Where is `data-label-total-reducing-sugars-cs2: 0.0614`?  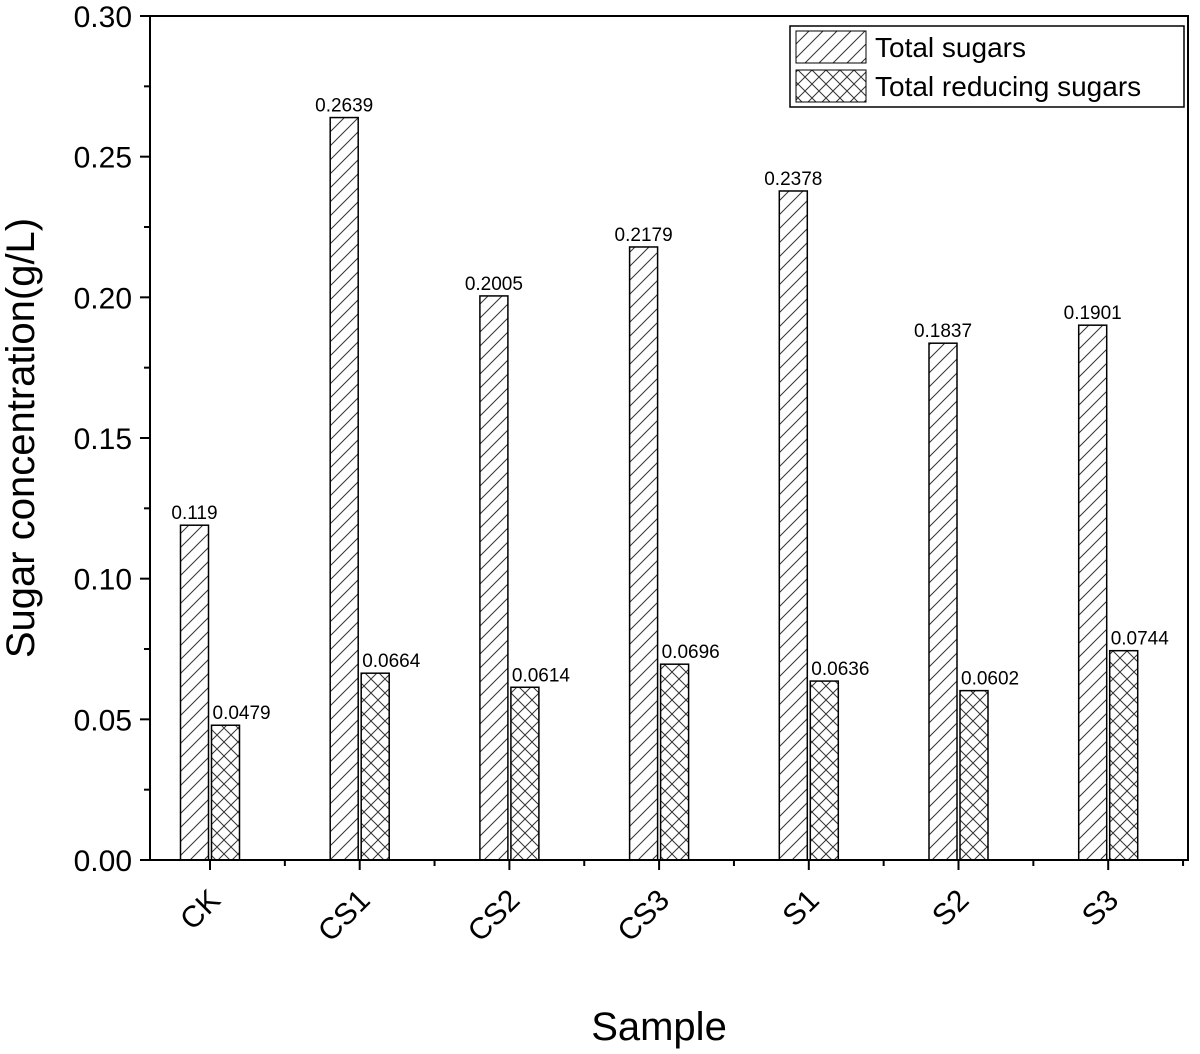 data-label-total-reducing-sugars-cs2: 0.0614 is located at coordinates (541, 675).